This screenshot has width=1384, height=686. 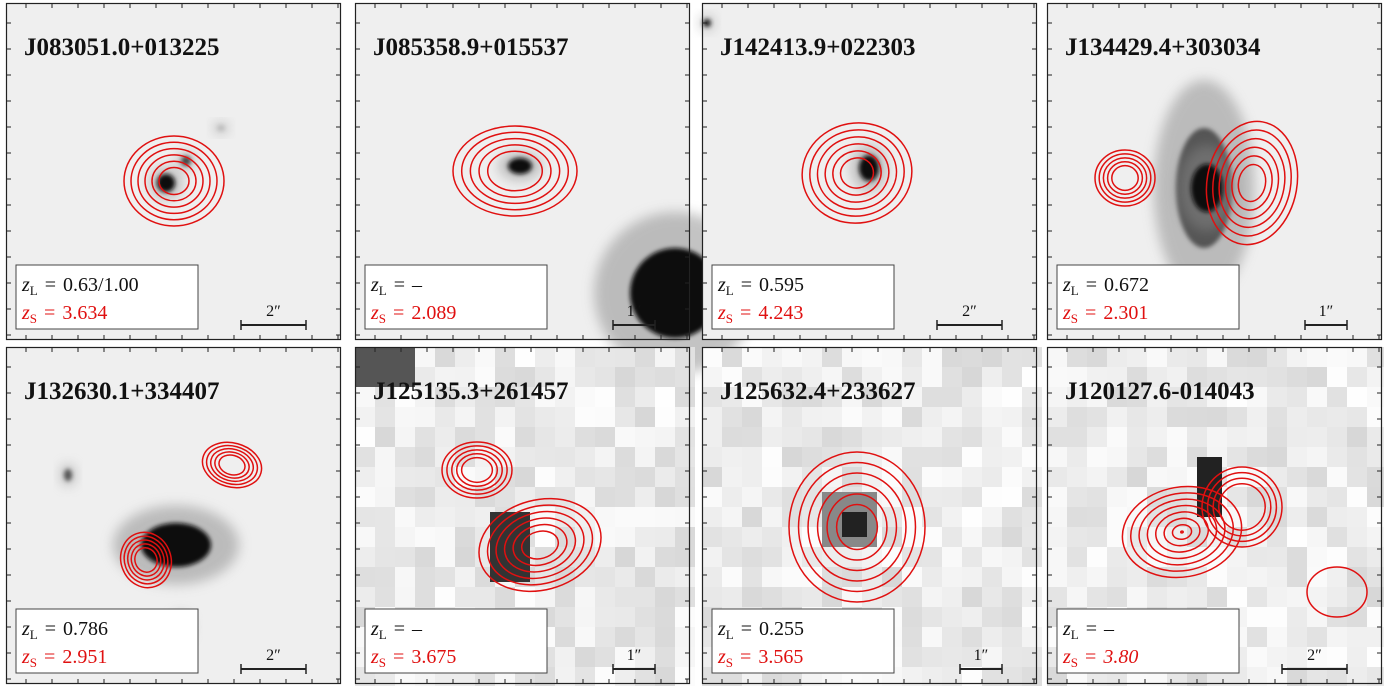 I want to click on lens-redshift: zL = 0.255, so click(x=760, y=630).